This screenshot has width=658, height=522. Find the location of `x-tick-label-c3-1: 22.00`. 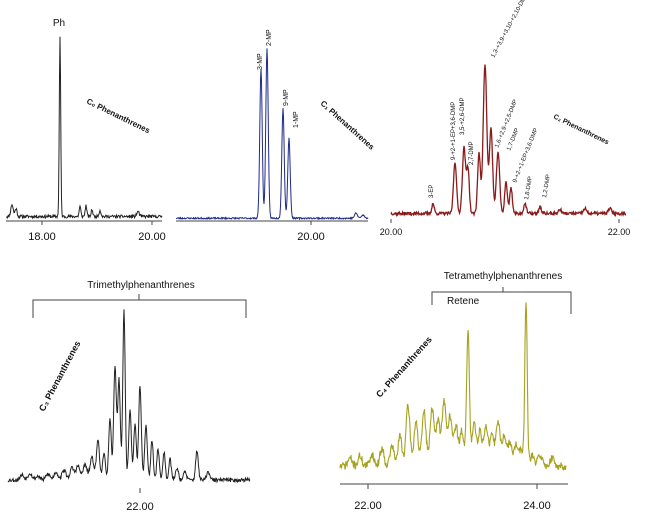

x-tick-label-c3-1: 22.00 is located at coordinates (140, 507).